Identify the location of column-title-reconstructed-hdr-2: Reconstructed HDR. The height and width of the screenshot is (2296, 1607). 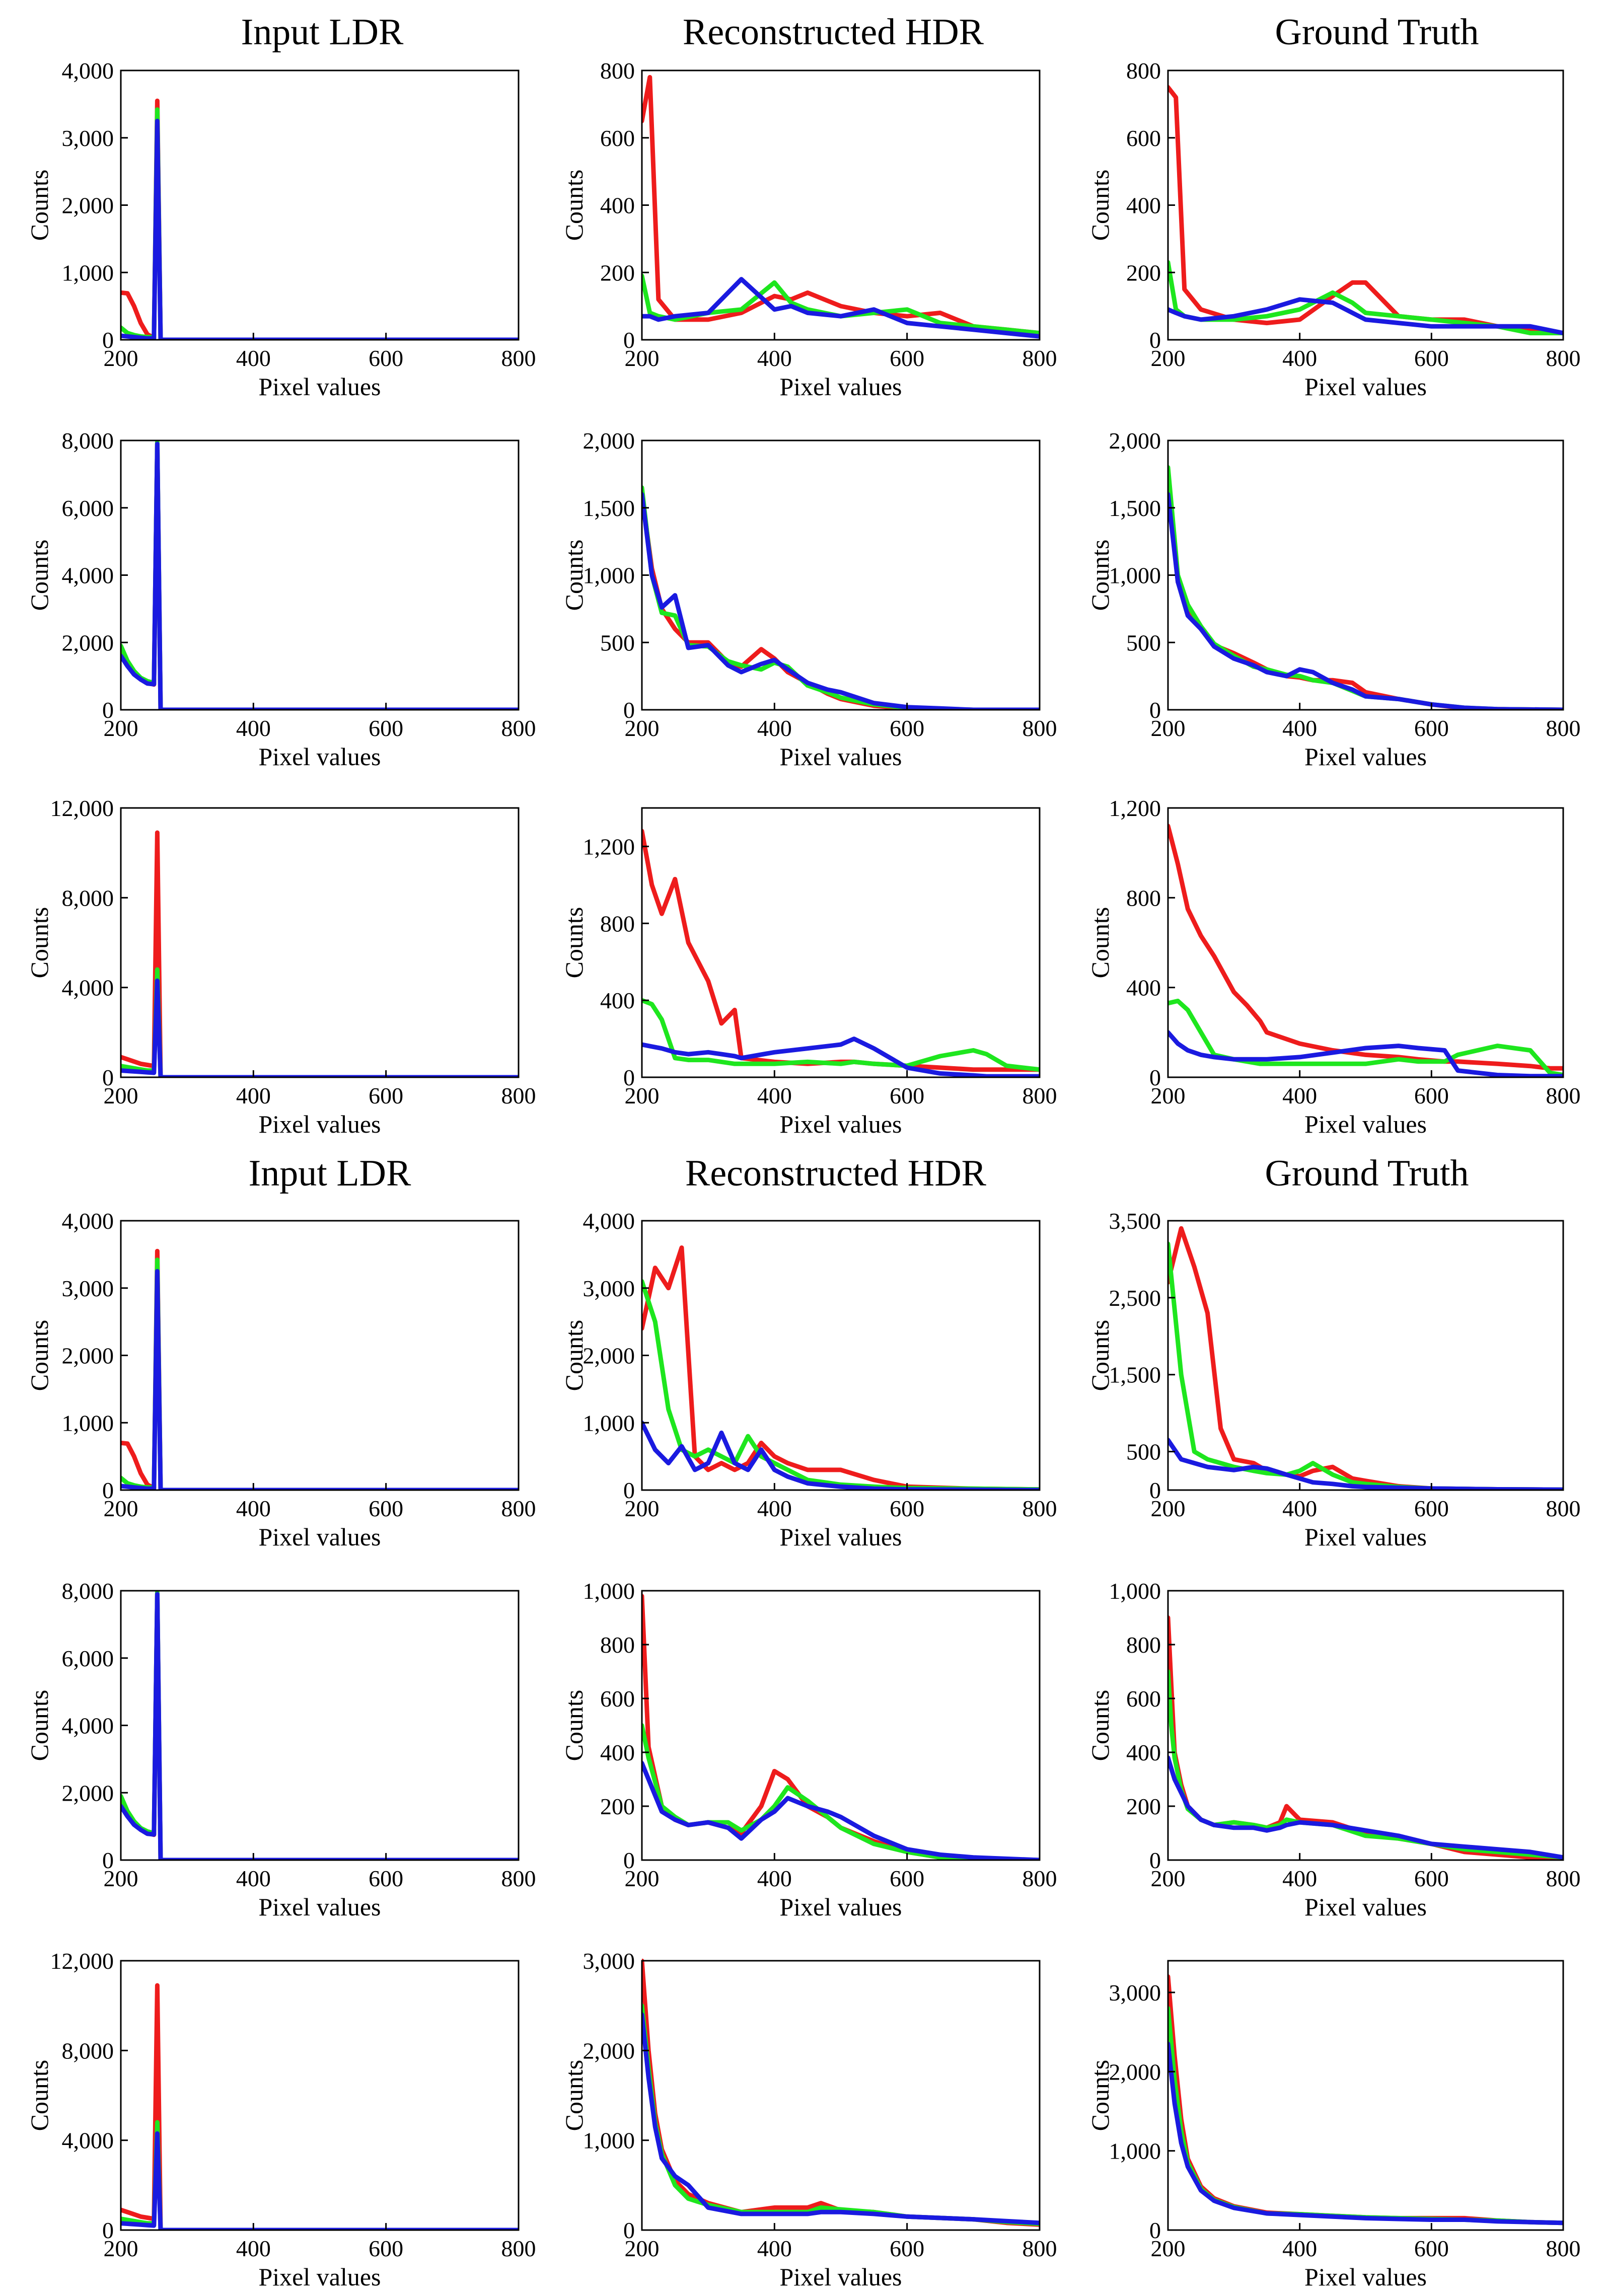
(836, 1173).